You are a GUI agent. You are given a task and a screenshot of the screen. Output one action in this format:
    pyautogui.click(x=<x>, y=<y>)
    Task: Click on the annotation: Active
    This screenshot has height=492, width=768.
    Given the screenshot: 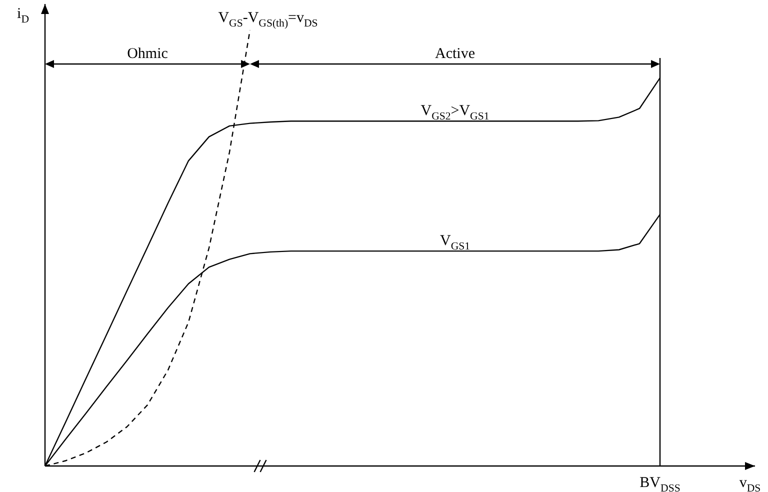 What is the action you would take?
    pyautogui.click(x=455, y=54)
    